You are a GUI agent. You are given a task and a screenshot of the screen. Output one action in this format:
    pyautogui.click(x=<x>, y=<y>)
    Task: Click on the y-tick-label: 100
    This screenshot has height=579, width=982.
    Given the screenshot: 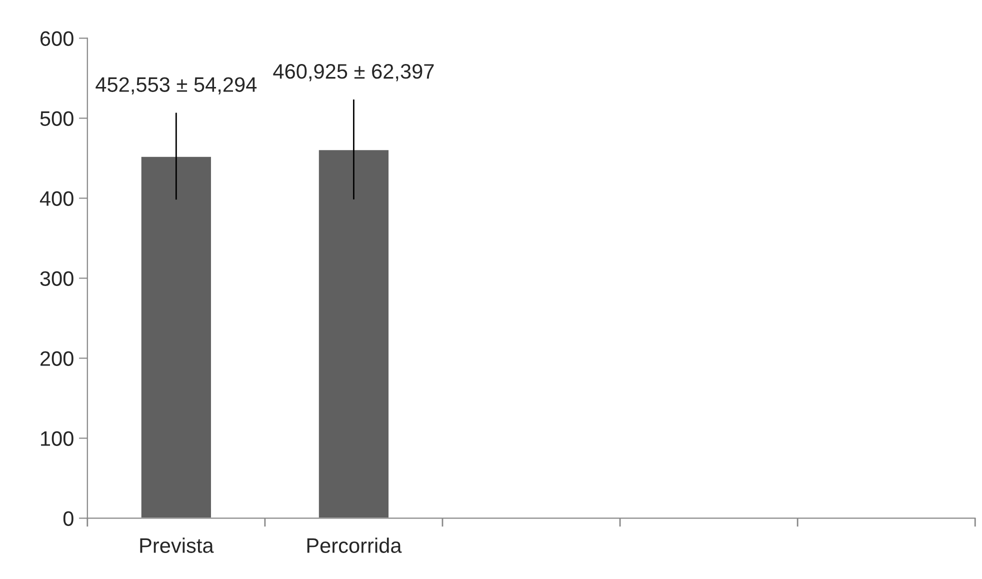 What is the action you would take?
    pyautogui.click(x=57, y=438)
    